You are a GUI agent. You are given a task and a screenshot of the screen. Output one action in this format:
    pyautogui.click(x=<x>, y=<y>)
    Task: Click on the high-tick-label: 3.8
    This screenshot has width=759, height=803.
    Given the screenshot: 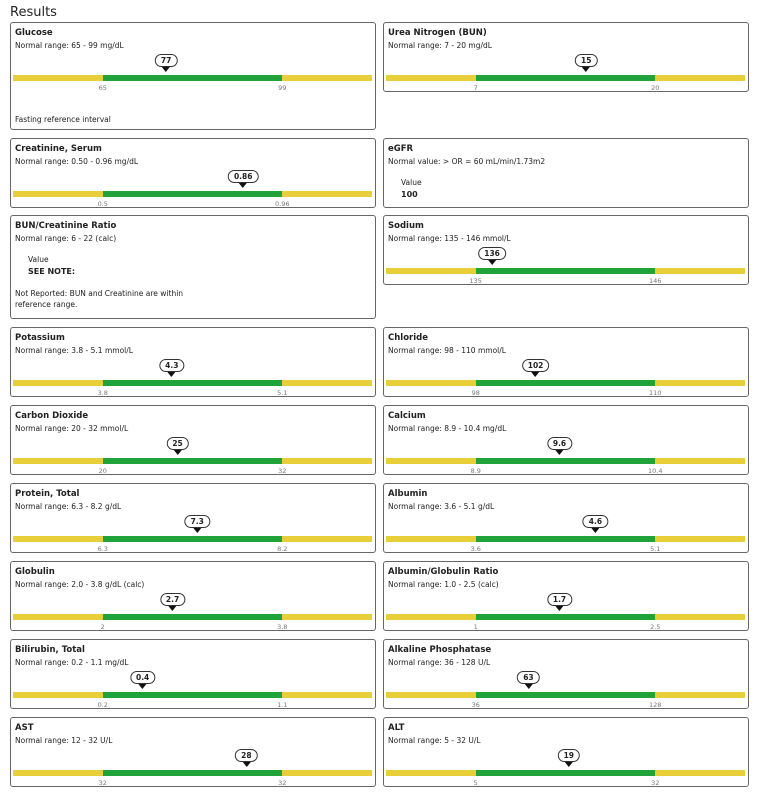 What is the action you would take?
    pyautogui.click(x=282, y=627)
    